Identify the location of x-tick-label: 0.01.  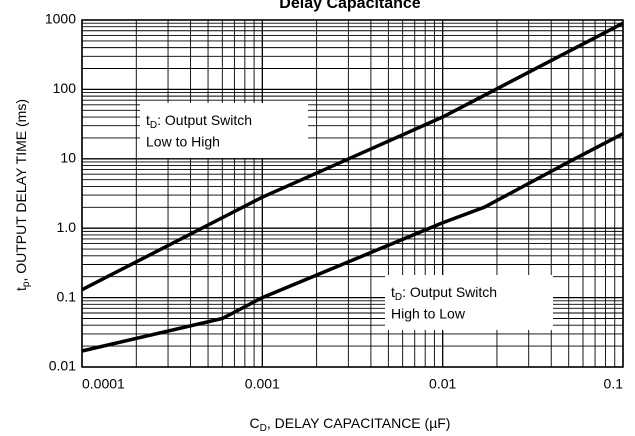
(442, 384).